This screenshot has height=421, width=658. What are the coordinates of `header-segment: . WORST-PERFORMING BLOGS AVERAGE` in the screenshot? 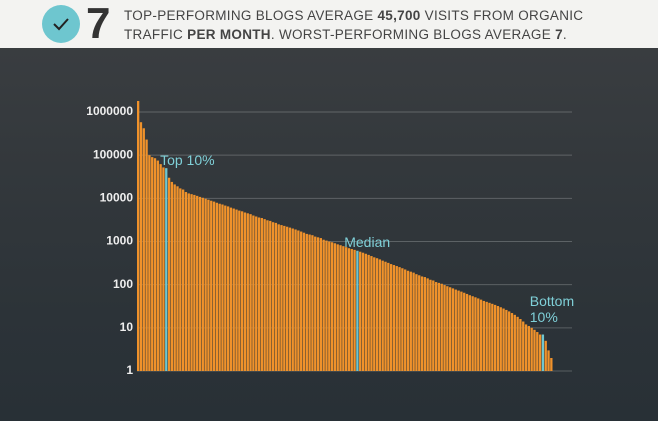 It's located at (413, 34).